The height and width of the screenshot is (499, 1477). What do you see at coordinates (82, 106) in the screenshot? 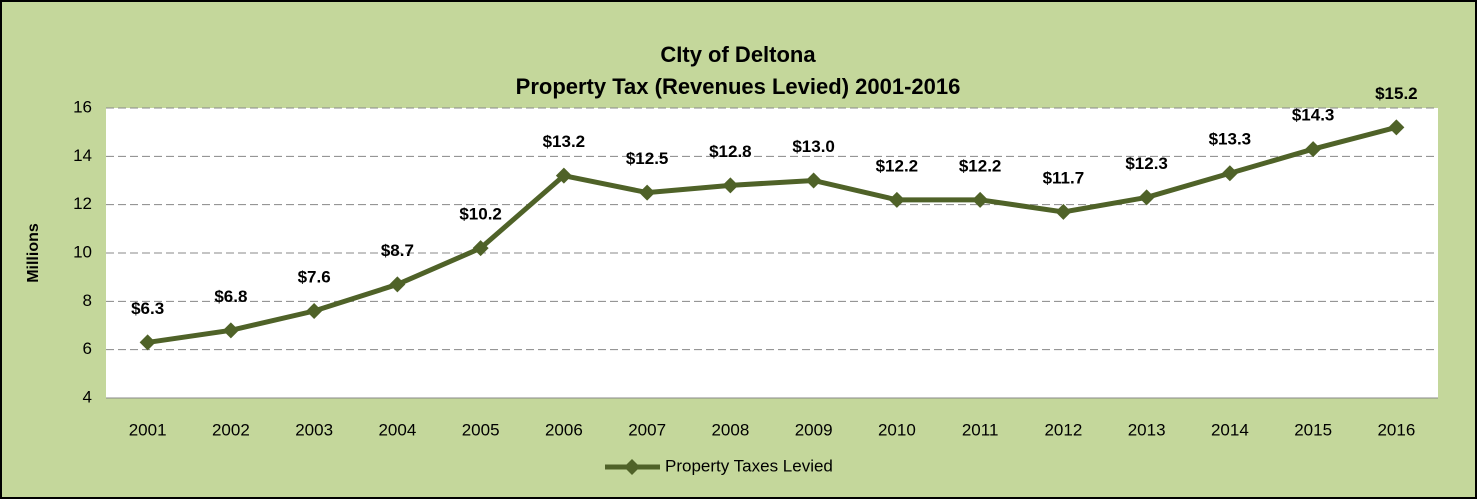
I see `y-tick-label: 16` at bounding box center [82, 106].